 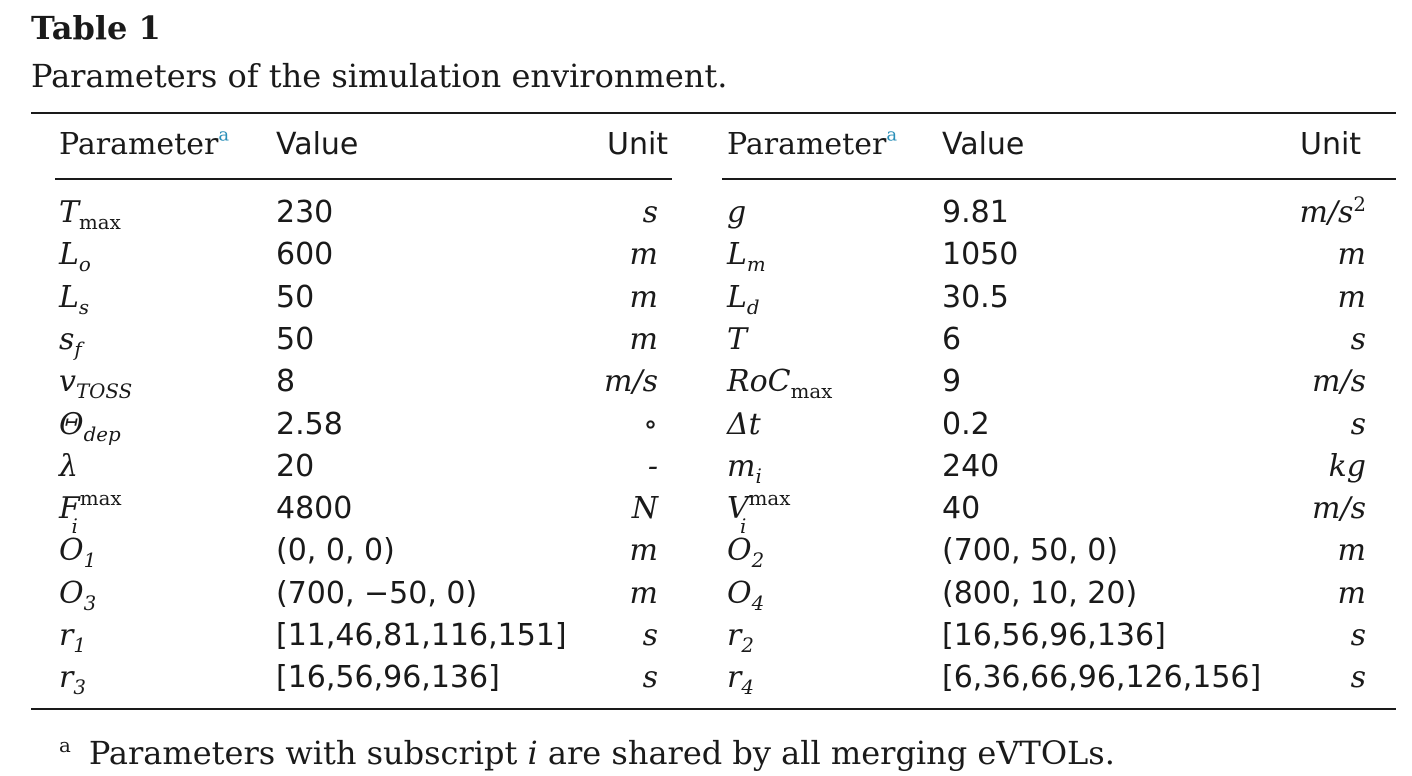 I want to click on param-cell: O3, so click(x=77, y=594).